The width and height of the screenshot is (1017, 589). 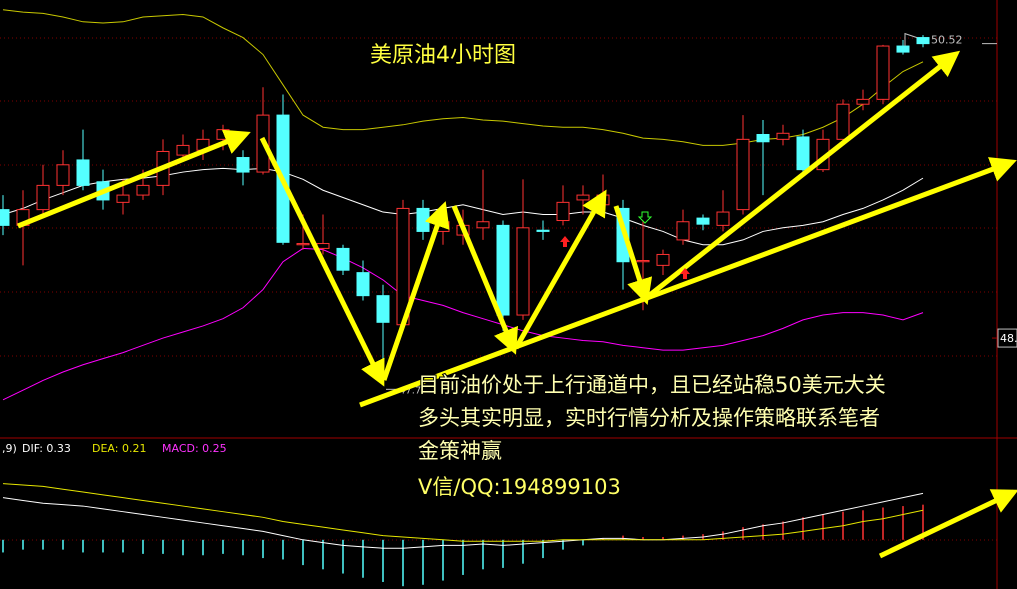 I want to click on legend-label: DEA: 0.21, so click(x=119, y=448).